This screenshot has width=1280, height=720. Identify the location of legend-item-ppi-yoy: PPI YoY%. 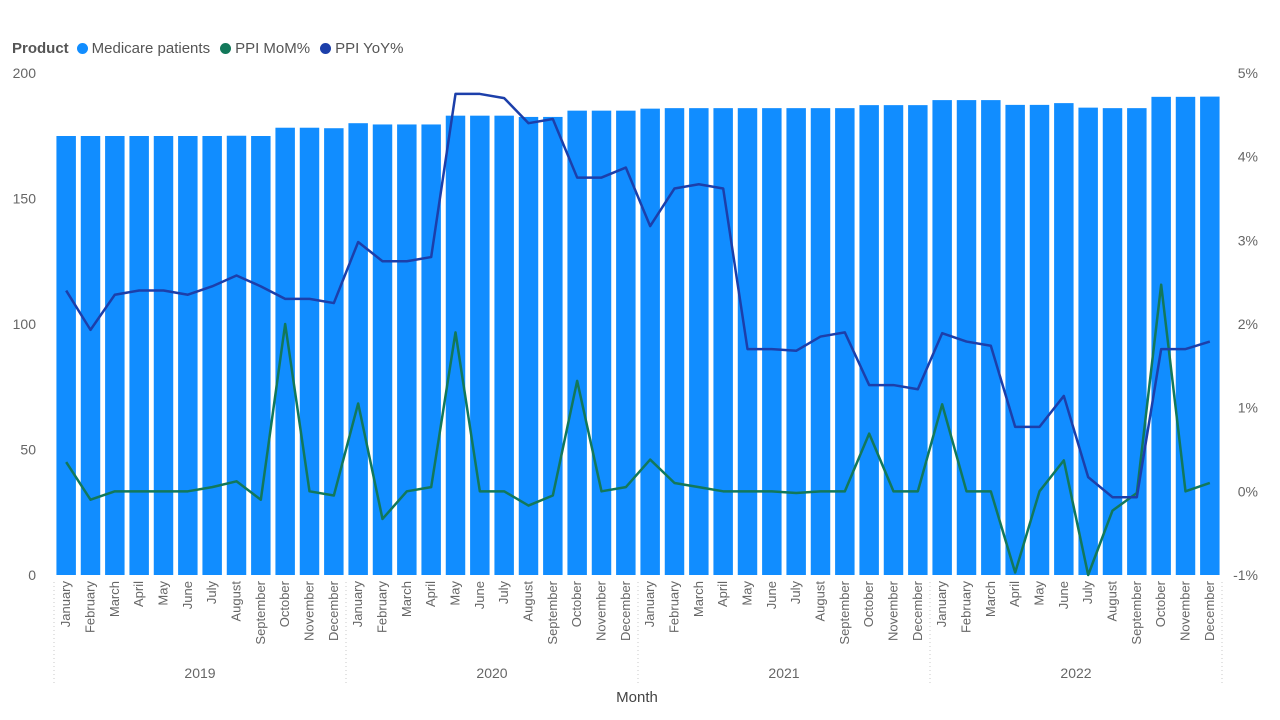
(361, 48).